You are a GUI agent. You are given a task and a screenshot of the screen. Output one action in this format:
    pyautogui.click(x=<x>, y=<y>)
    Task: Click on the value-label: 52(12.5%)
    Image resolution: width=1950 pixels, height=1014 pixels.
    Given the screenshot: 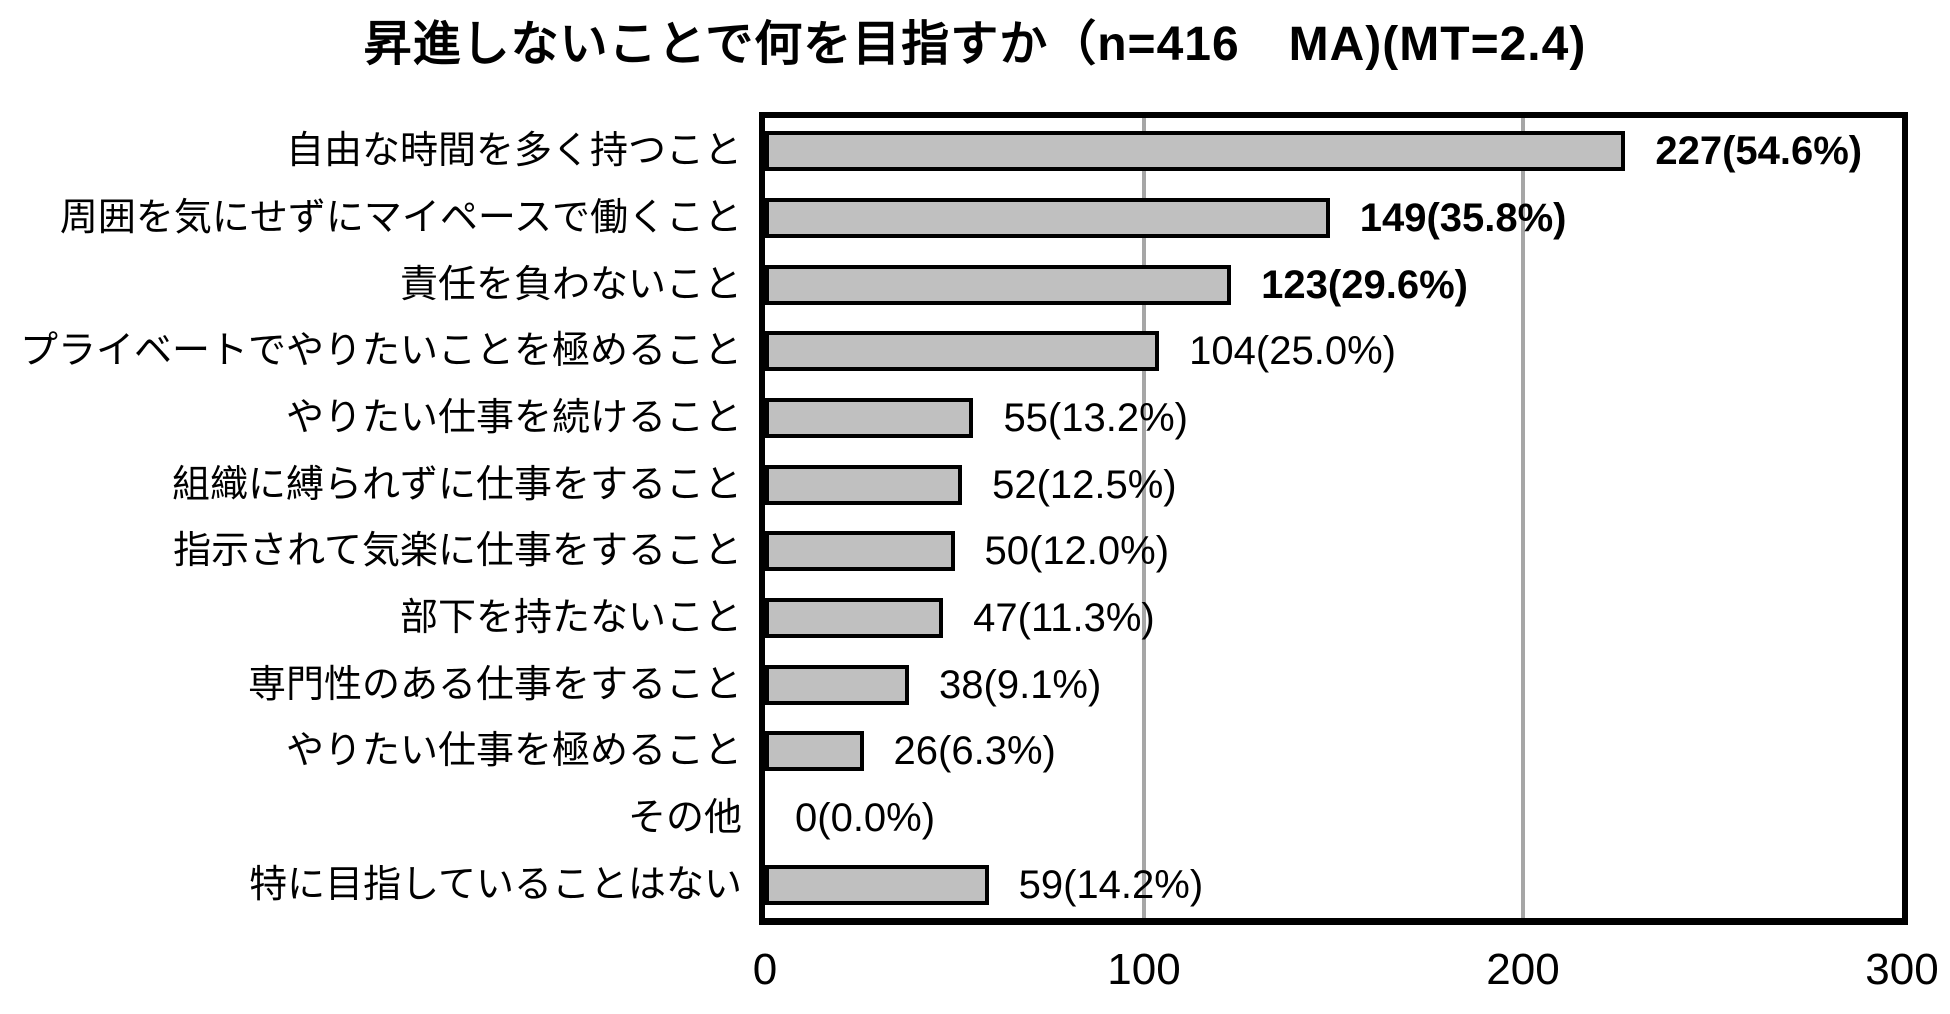 What is the action you would take?
    pyautogui.click(x=1084, y=484)
    